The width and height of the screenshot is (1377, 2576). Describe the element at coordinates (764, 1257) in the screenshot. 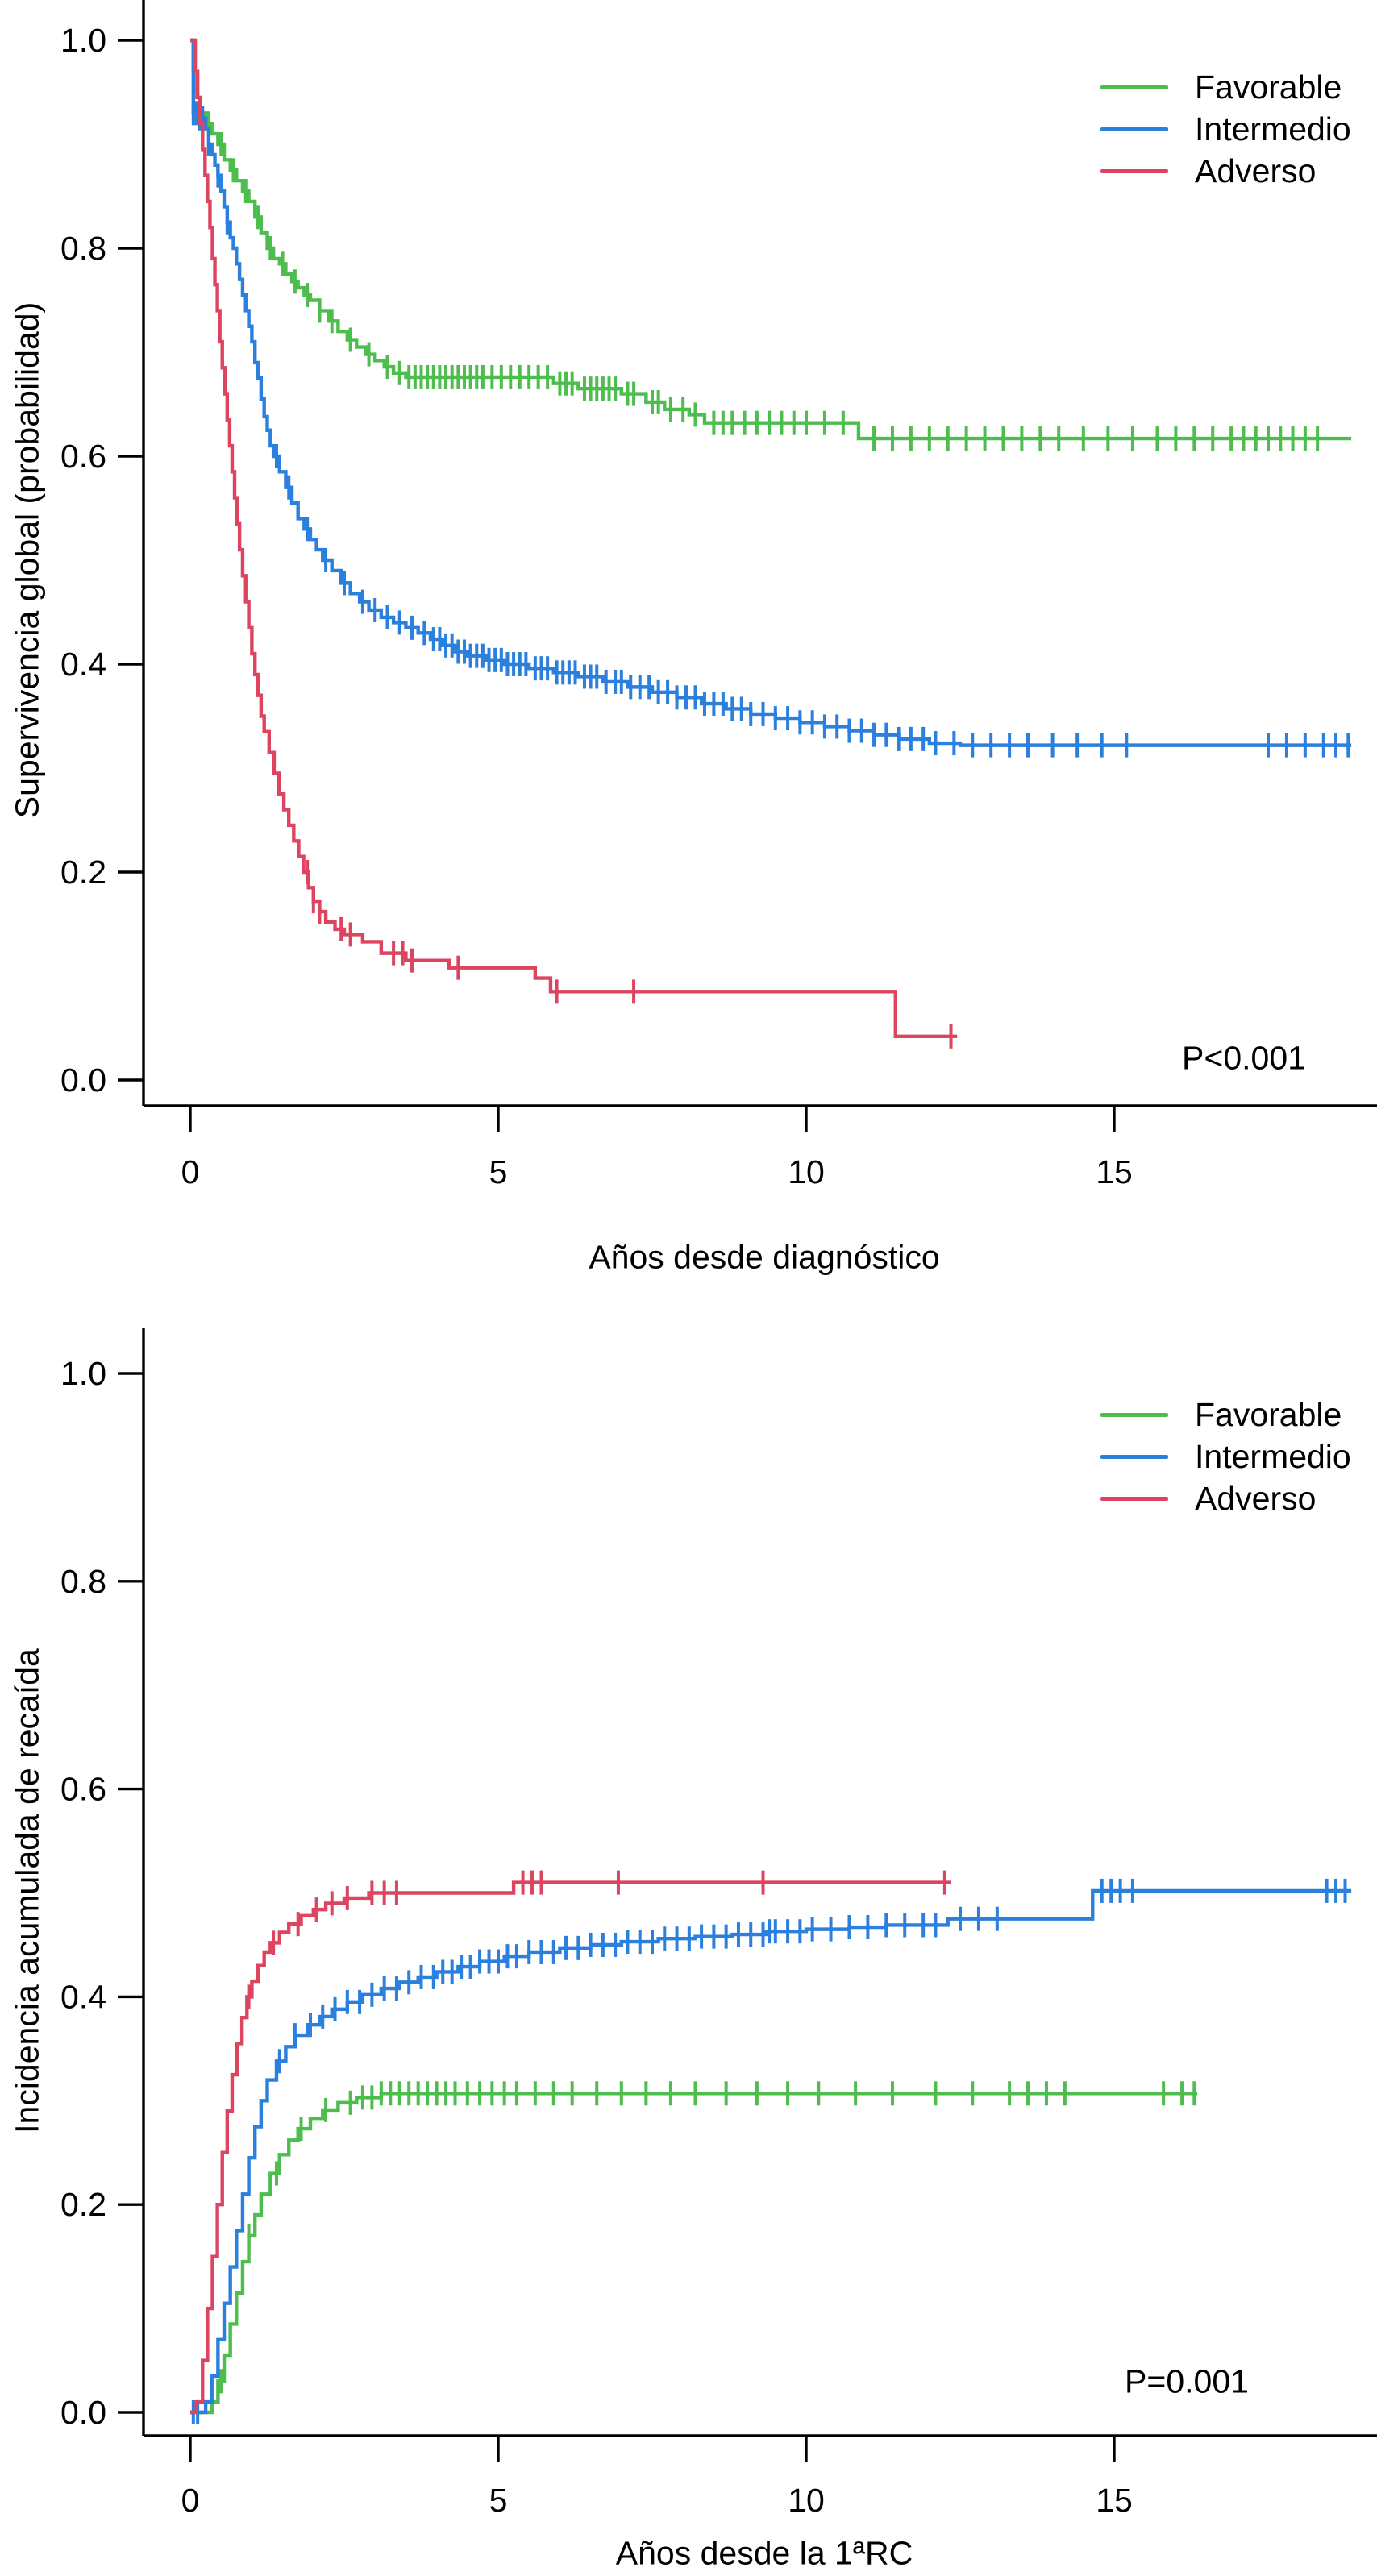

I see `os-x-axis-label: Años desde diagnóstico` at that location.